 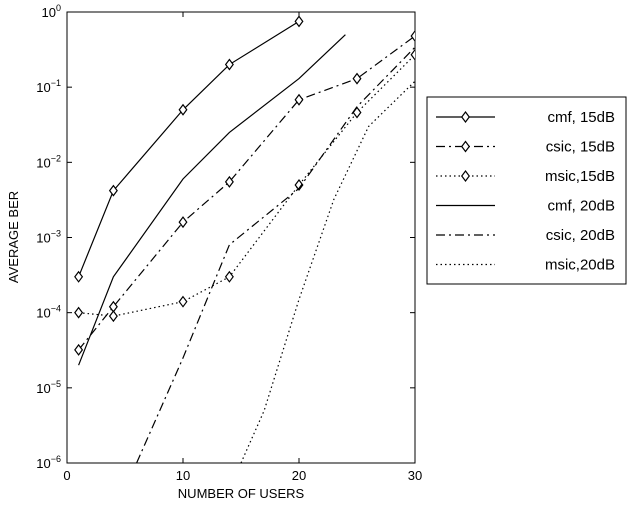 What do you see at coordinates (525, 176) in the screenshot?
I see `legend-item: msic,15dB` at bounding box center [525, 176].